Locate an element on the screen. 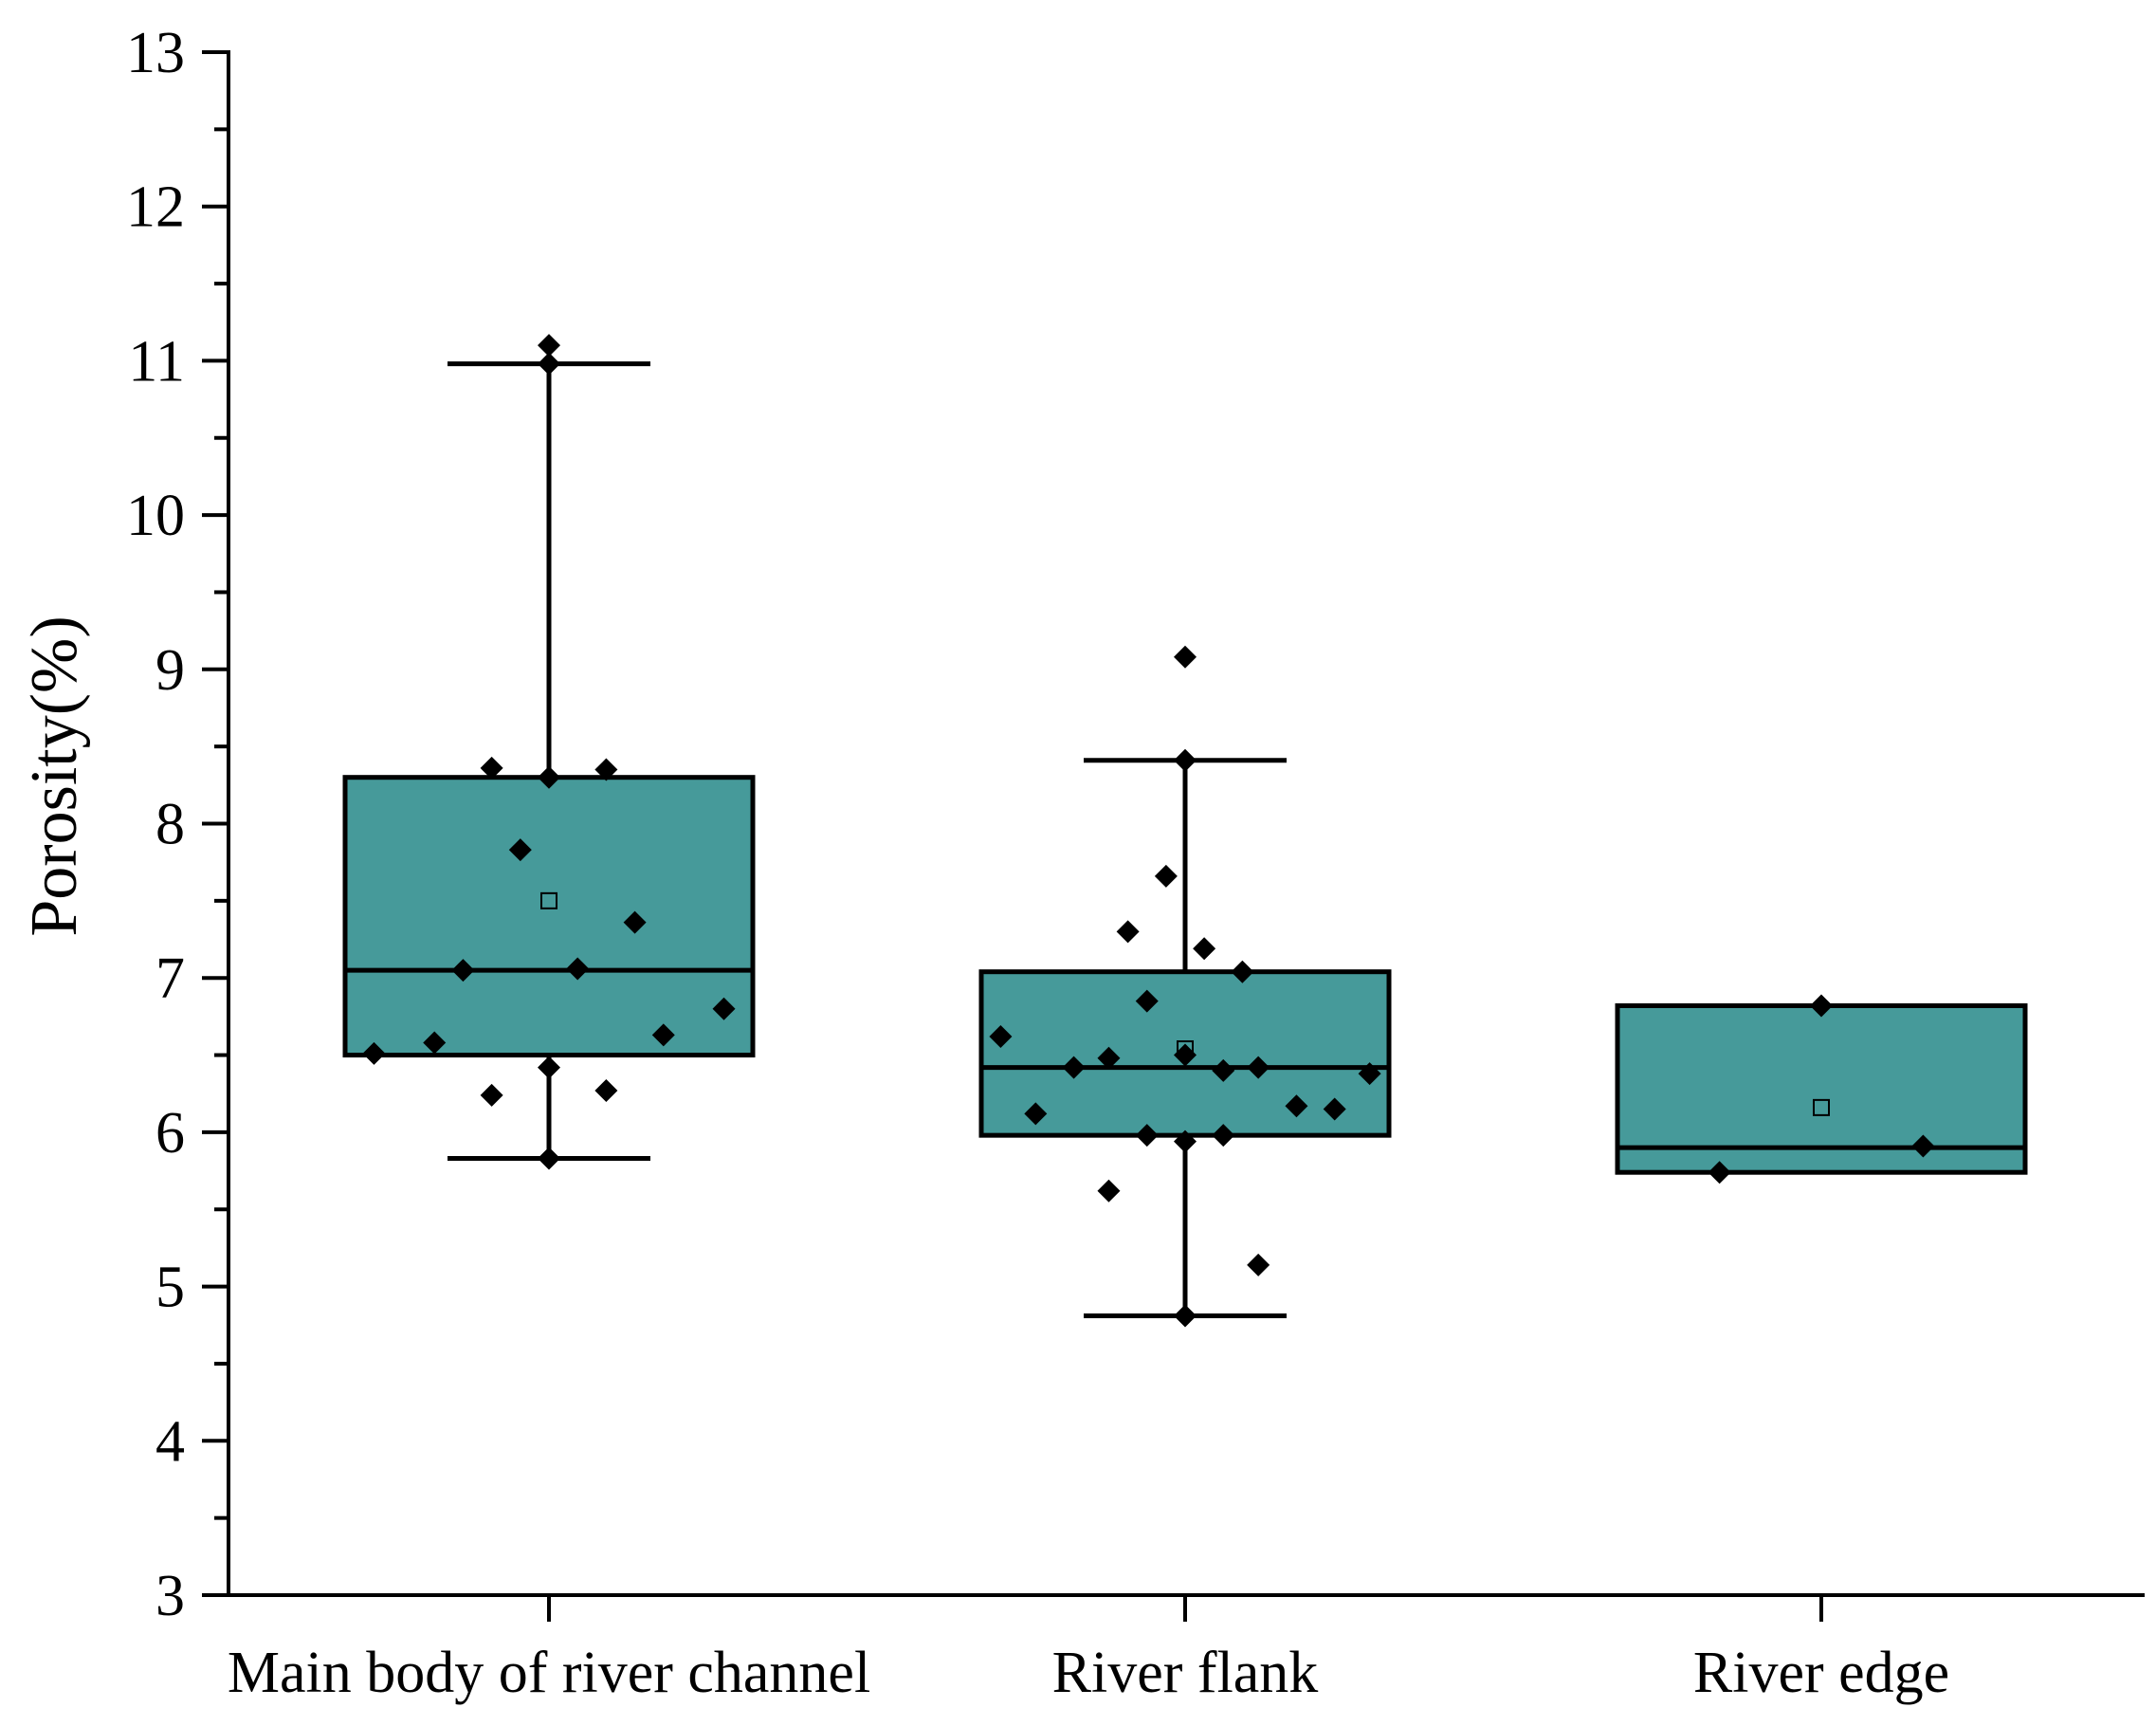  y-tick-label: 12 is located at coordinates (155, 207).